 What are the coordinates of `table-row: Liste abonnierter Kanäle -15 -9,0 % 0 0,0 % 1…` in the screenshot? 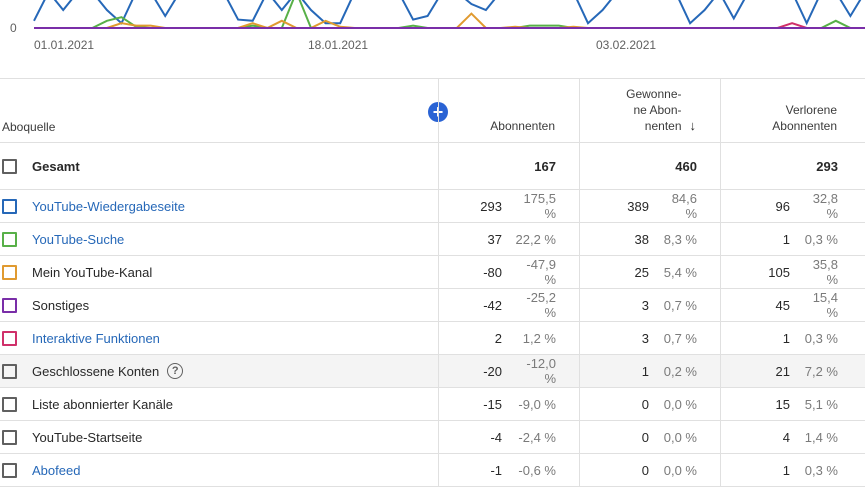 It's located at (432, 404).